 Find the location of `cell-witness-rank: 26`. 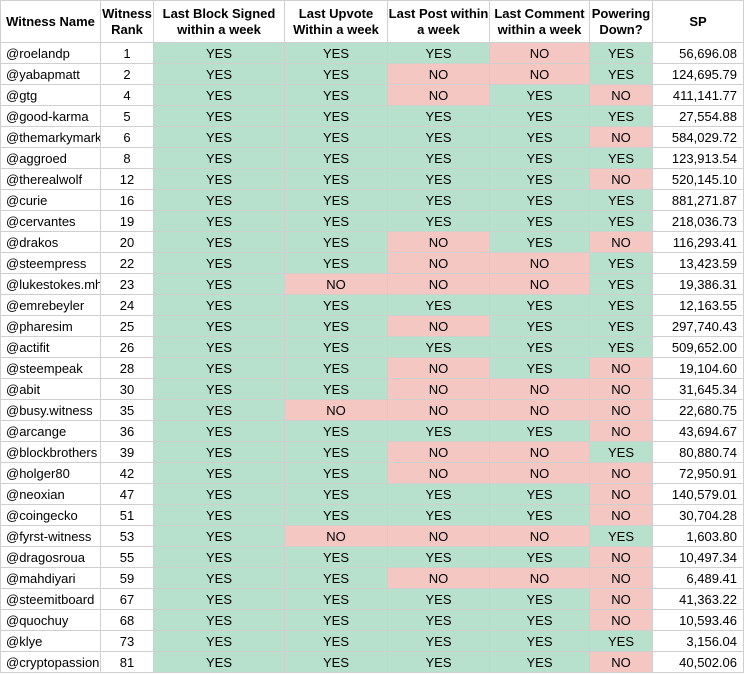

cell-witness-rank: 26 is located at coordinates (127, 347).